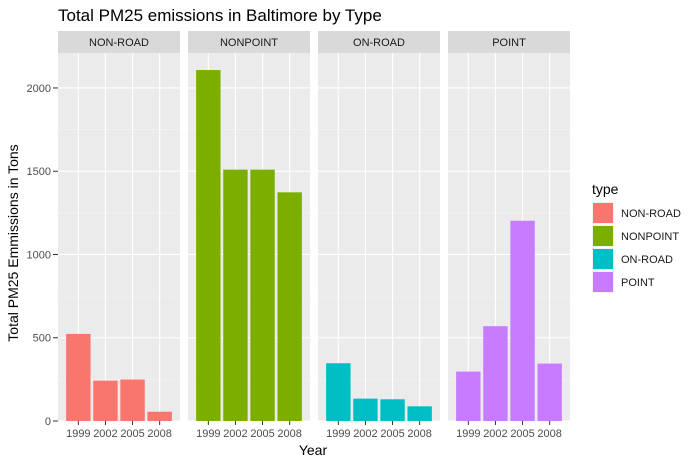  I want to click on facet-strip-label: NON-ROAD, so click(119, 43).